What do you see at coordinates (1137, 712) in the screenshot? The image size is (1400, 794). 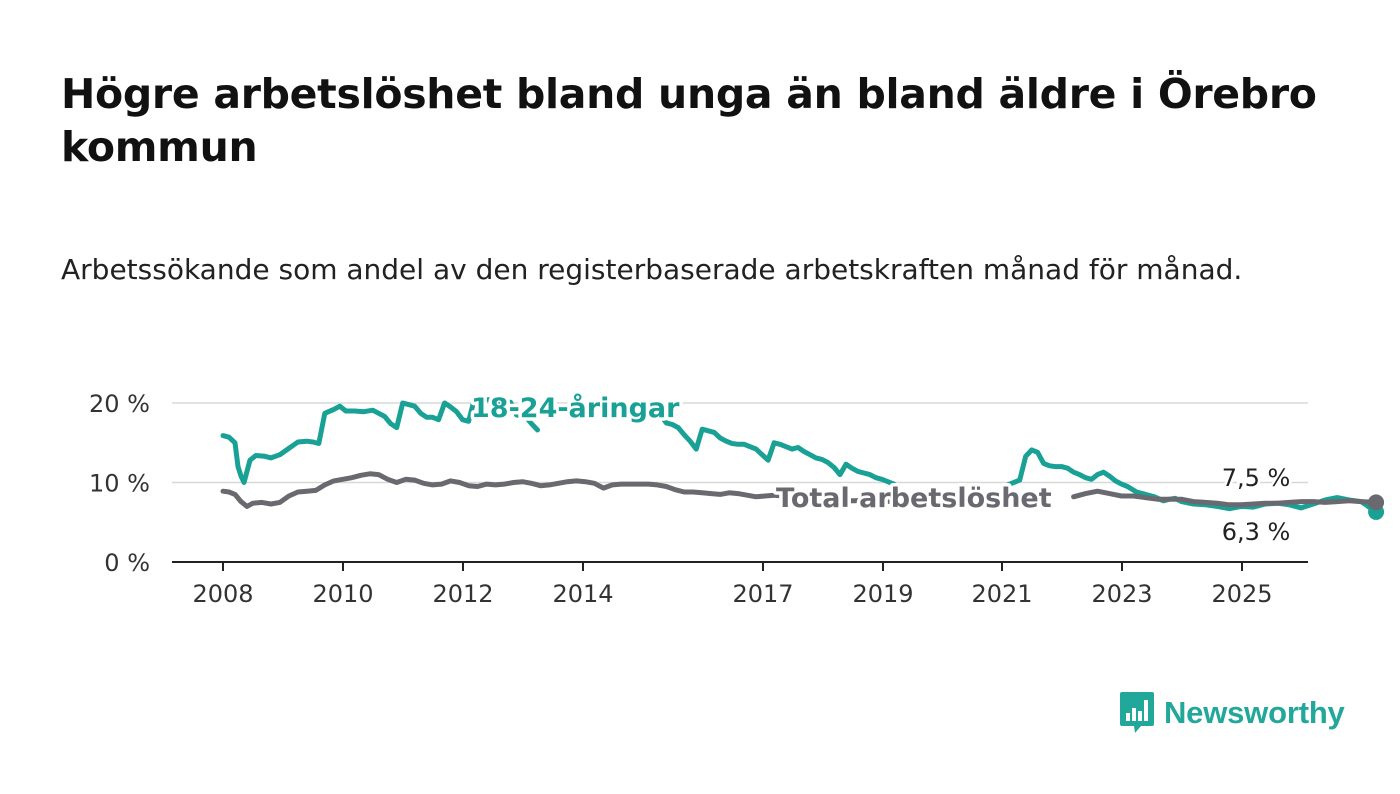 I see `bar-chart-speech-bubble-icon` at bounding box center [1137, 712].